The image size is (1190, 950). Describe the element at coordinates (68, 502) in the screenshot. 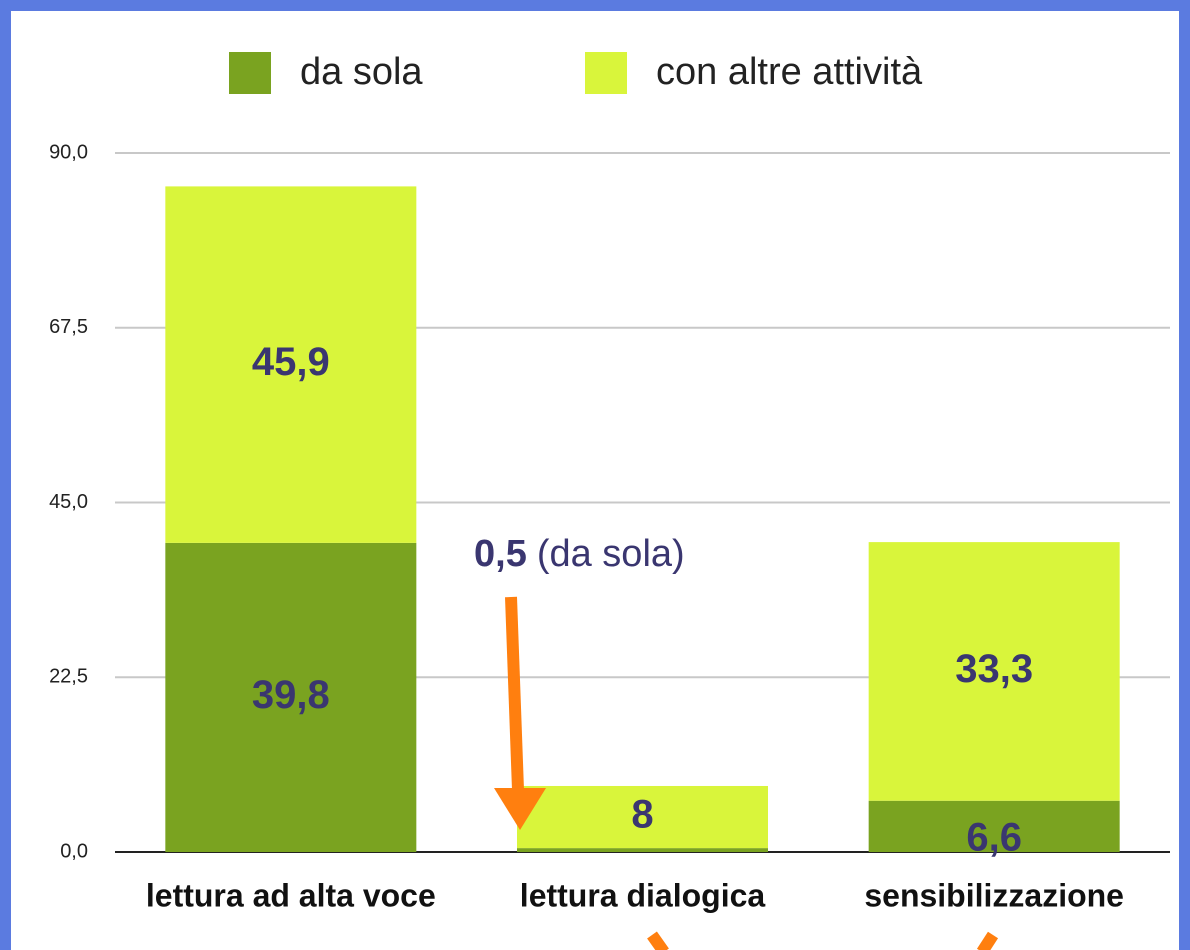

I see `y-tick-label: 45,0` at that location.